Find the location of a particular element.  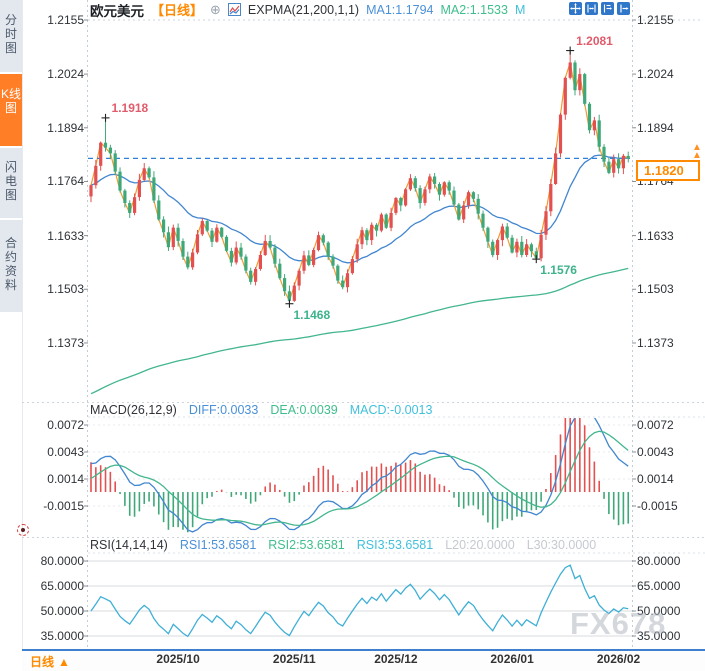

rsi2-value: RSI2:53.6581 is located at coordinates (306, 545).